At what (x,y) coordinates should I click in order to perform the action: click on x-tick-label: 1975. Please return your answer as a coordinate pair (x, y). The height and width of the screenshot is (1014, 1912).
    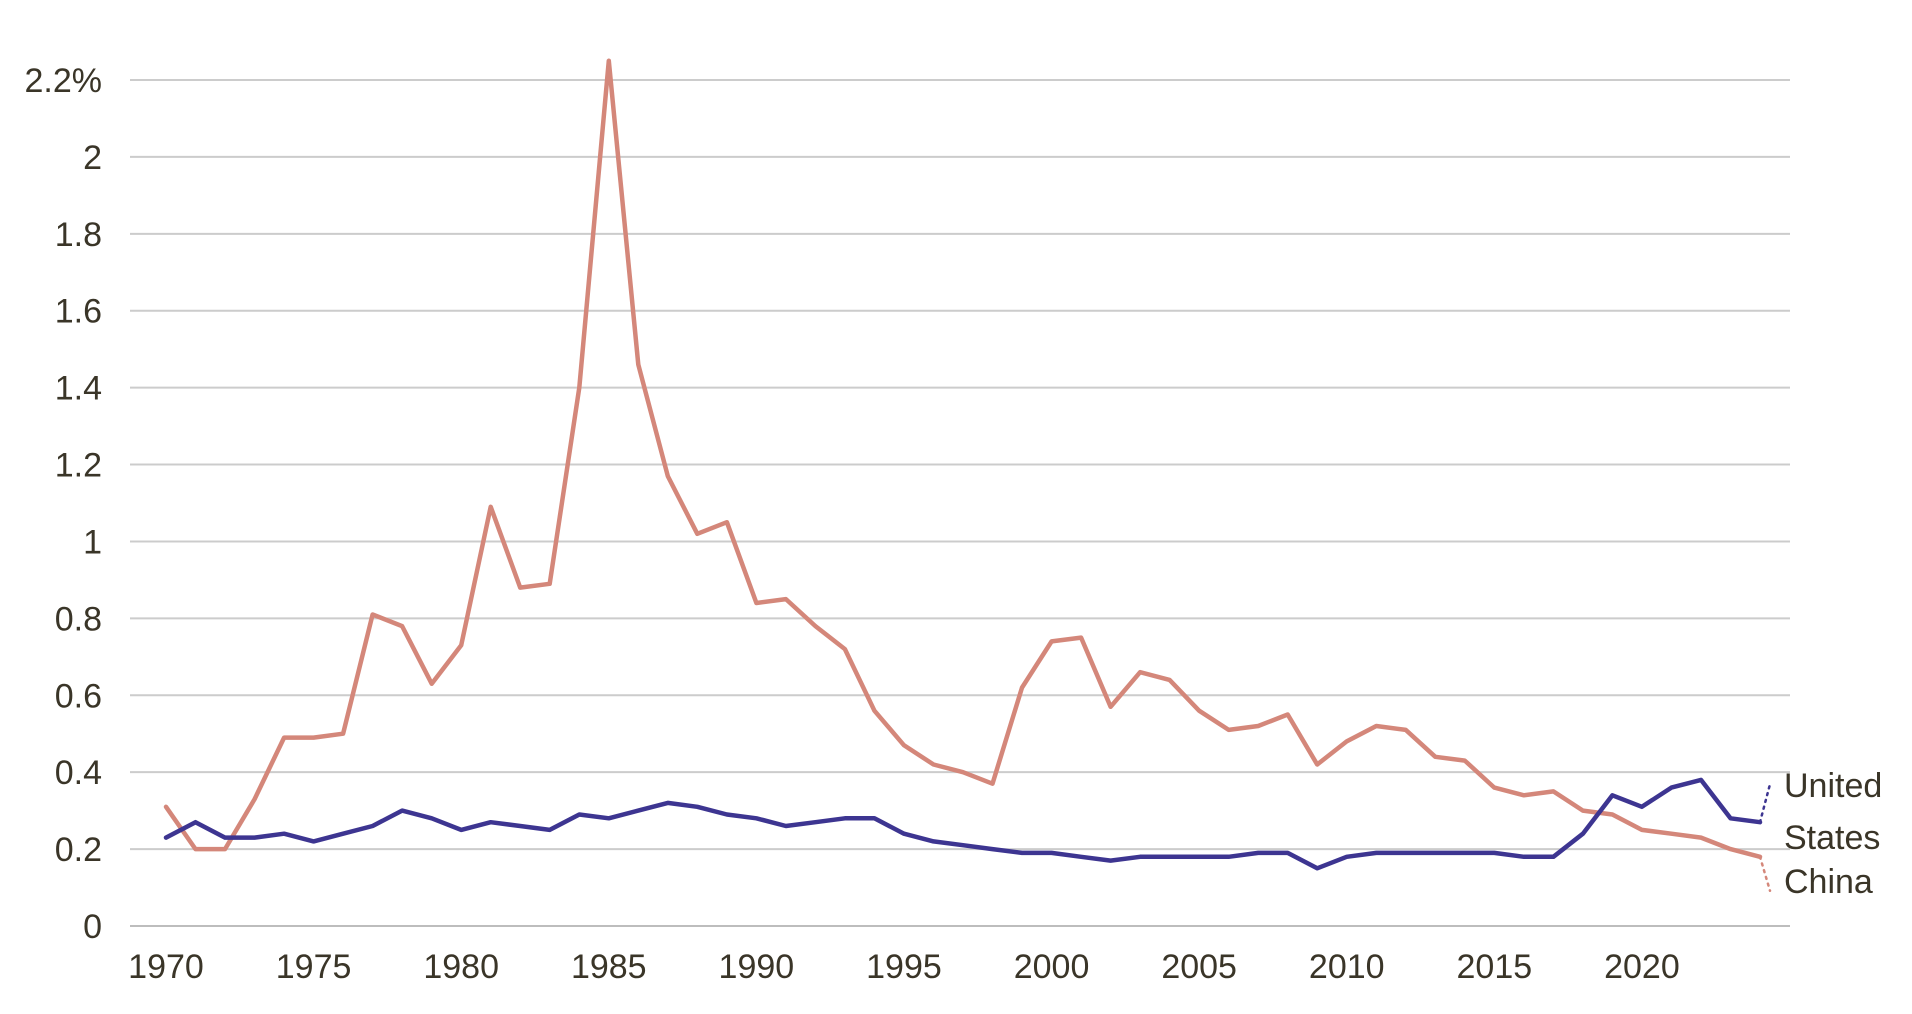
    Looking at the image, I should click on (314, 967).